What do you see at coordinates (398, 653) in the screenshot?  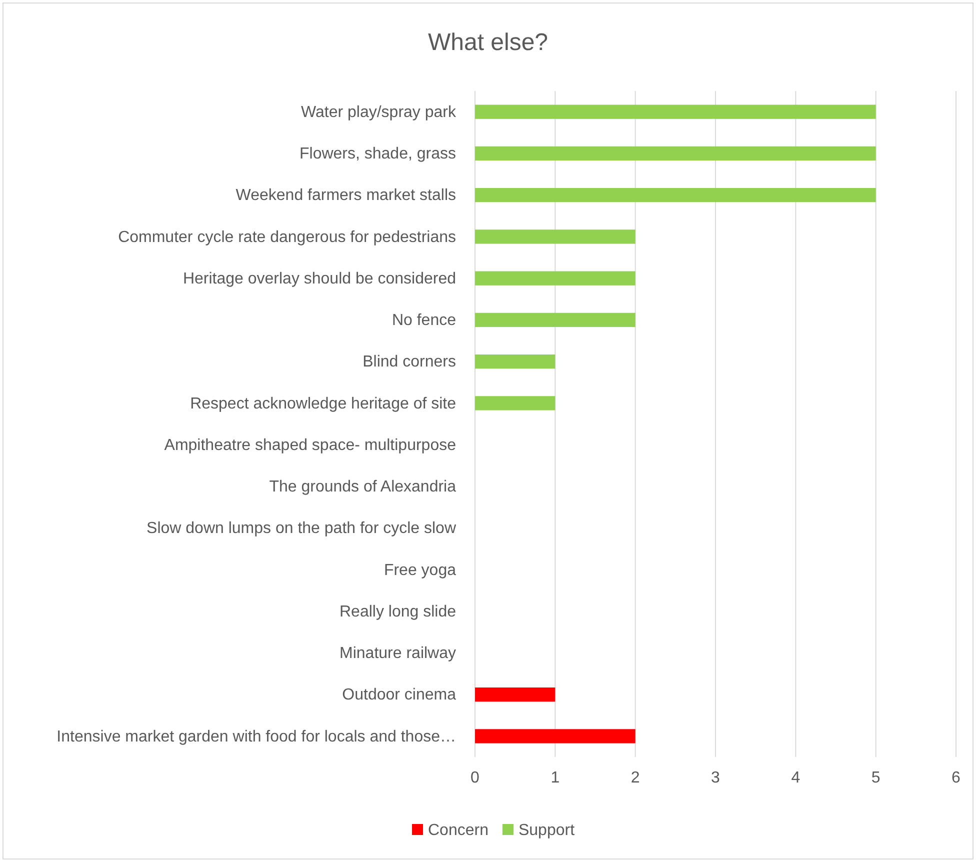 I see `y-tick-label: Minature railway` at bounding box center [398, 653].